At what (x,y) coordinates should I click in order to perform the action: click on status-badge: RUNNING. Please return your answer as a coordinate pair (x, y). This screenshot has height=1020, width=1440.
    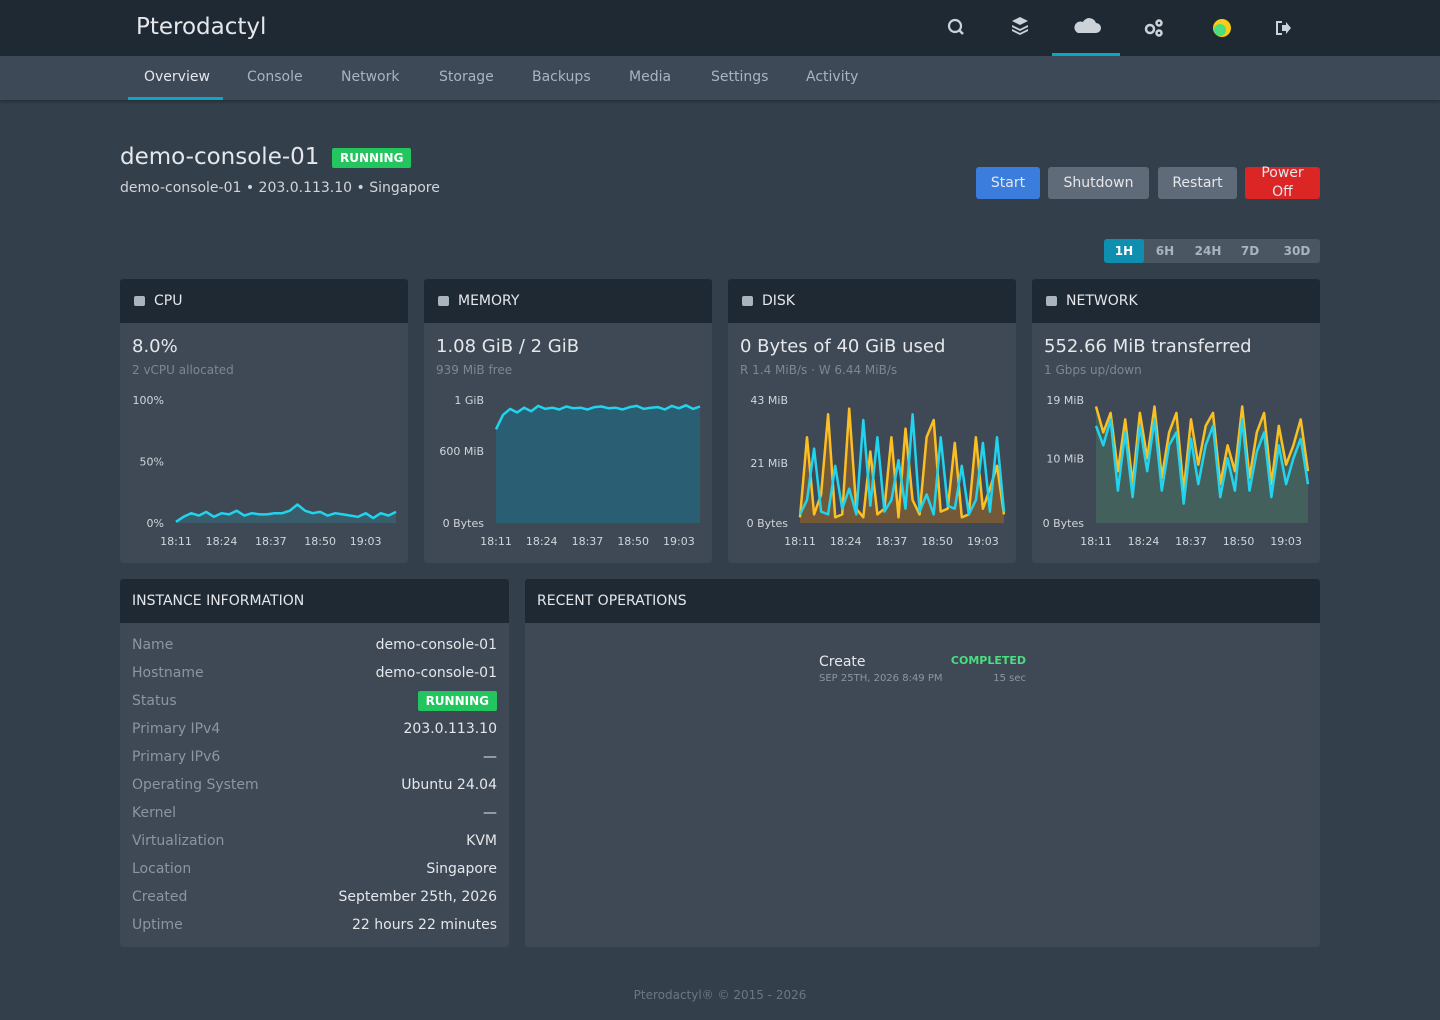
    Looking at the image, I should click on (372, 158).